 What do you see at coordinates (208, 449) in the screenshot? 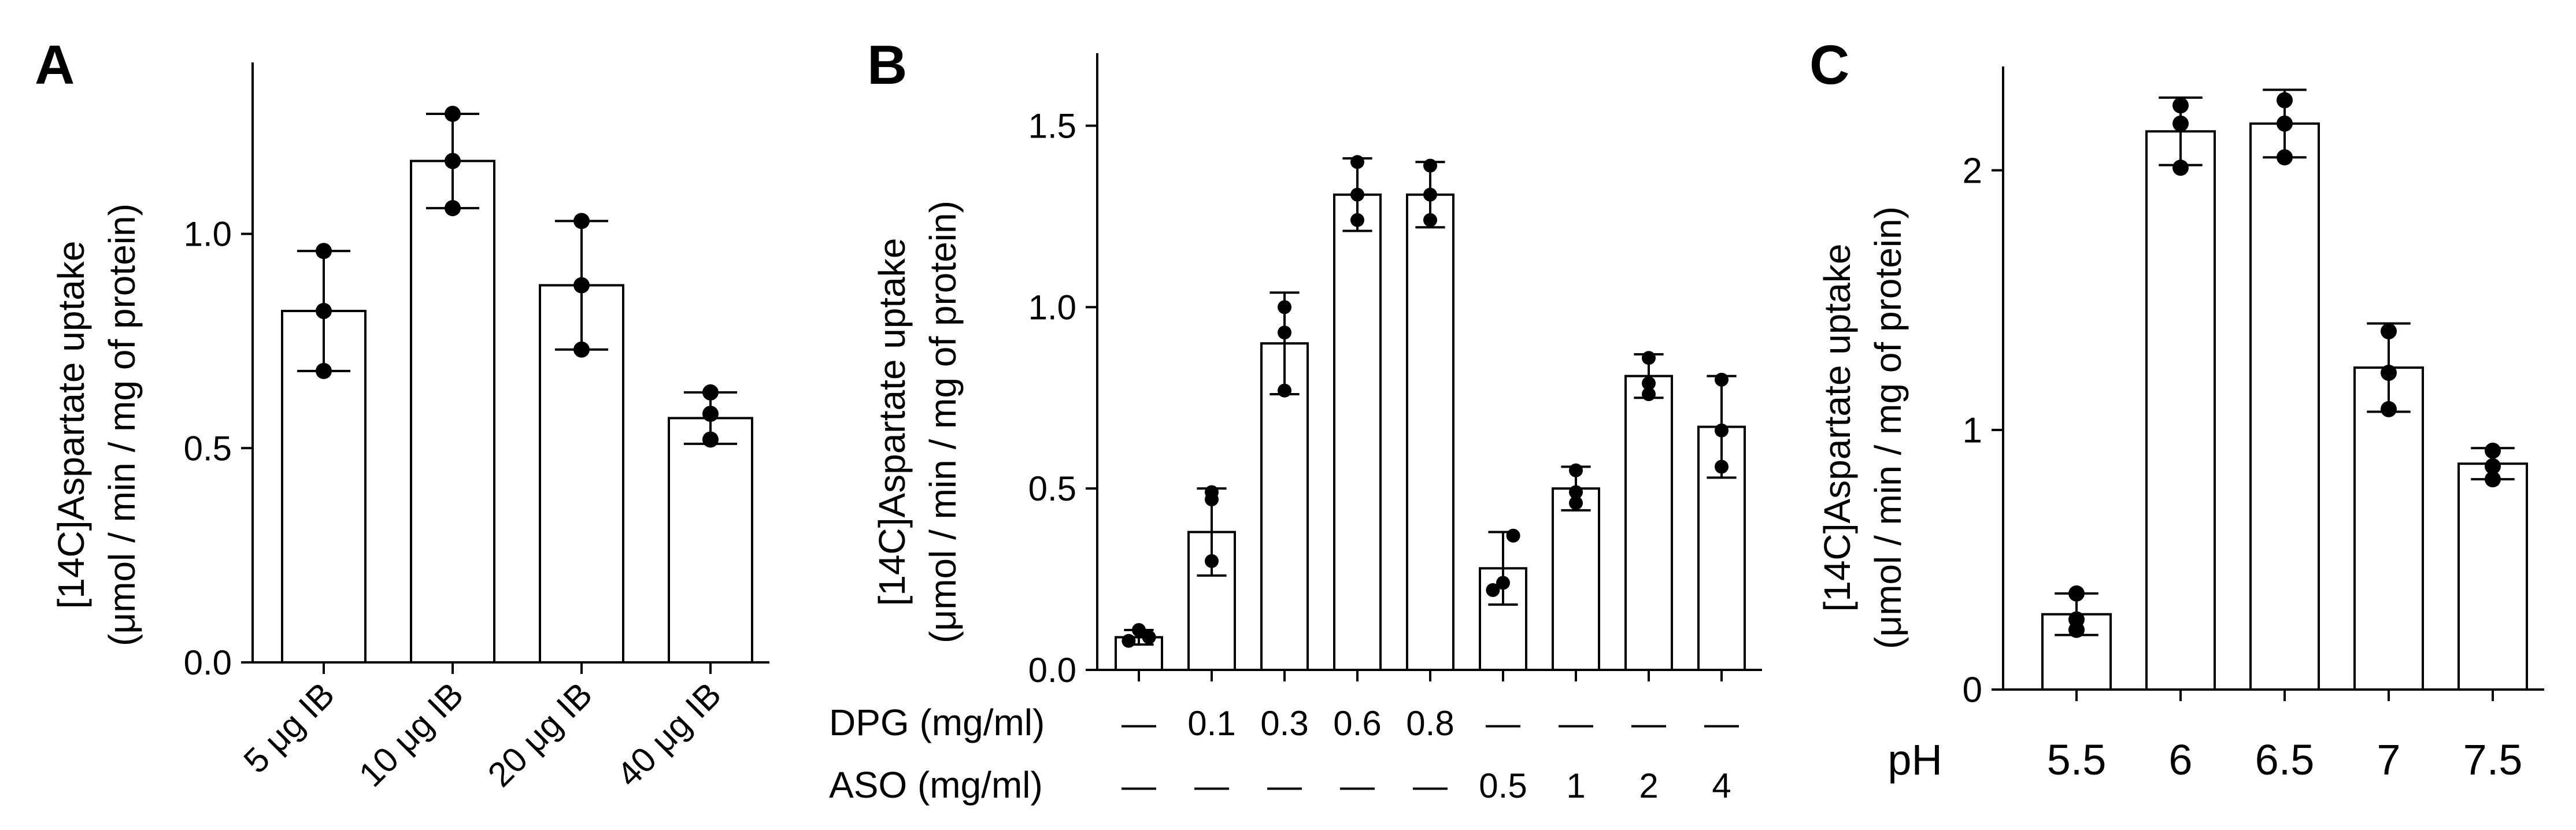
I see `y-tick-label-a: 0.5` at bounding box center [208, 449].